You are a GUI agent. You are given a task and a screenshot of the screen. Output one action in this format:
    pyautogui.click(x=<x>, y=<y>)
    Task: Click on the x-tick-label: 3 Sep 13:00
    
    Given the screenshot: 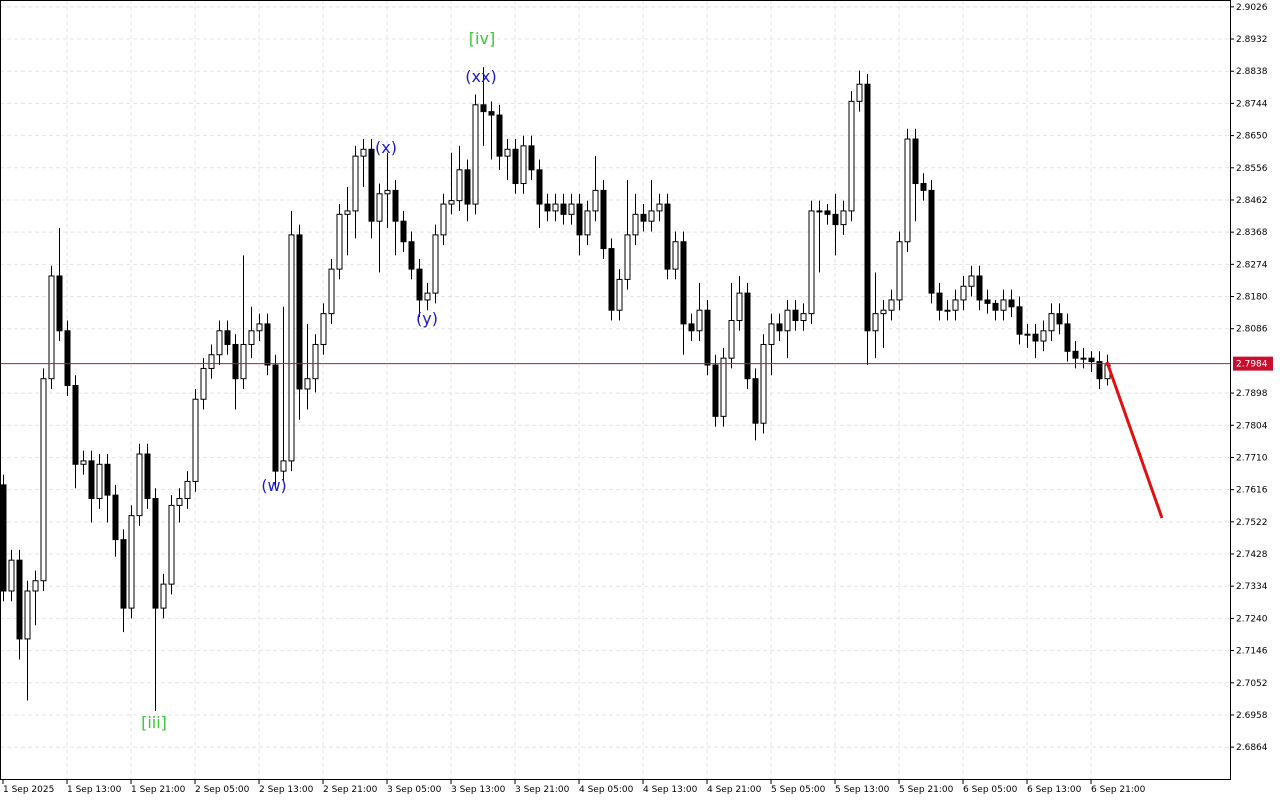 What is the action you would take?
    pyautogui.click(x=478, y=790)
    